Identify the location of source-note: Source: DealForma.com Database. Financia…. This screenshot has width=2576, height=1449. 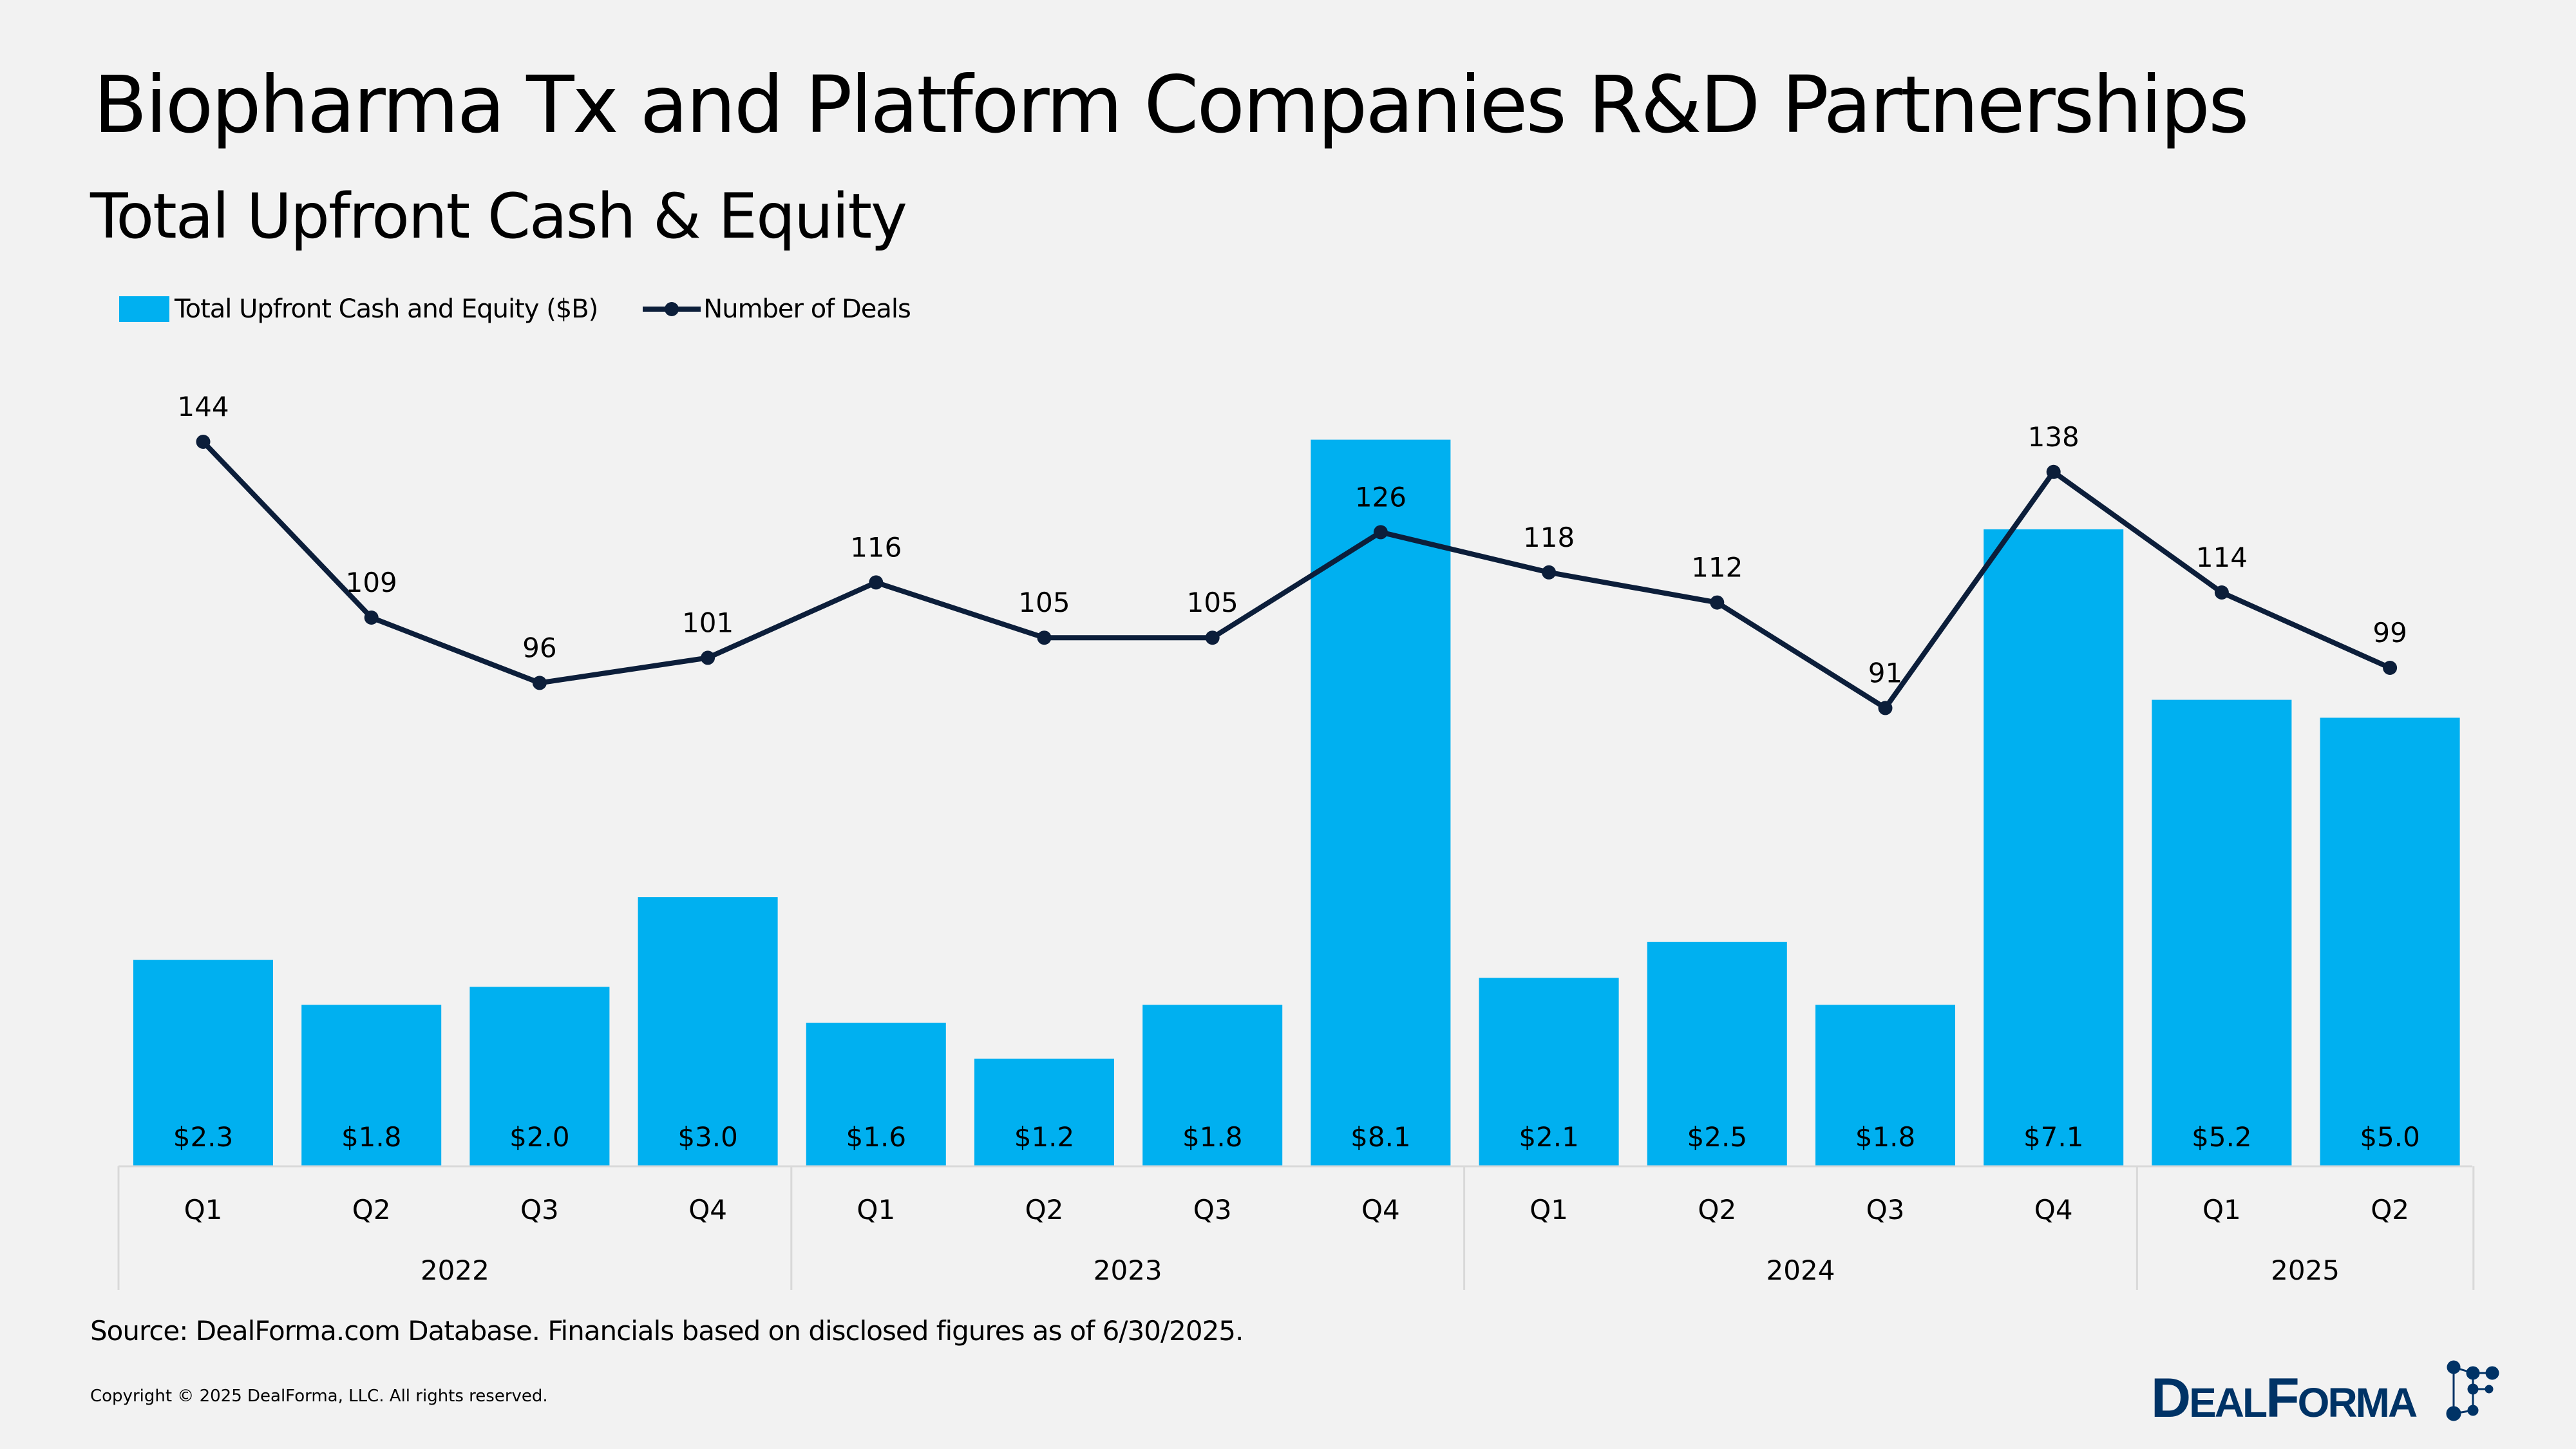
(667, 1331).